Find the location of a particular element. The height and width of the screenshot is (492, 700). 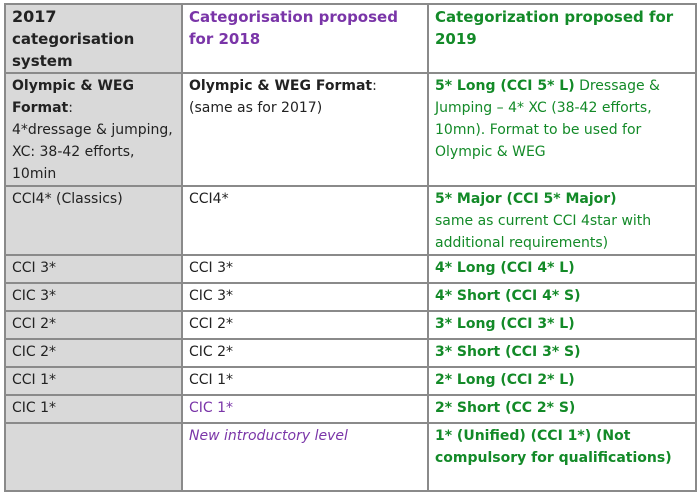

cell-2019: 4* Short (CCI 4* S) is located at coordinates (562, 297).